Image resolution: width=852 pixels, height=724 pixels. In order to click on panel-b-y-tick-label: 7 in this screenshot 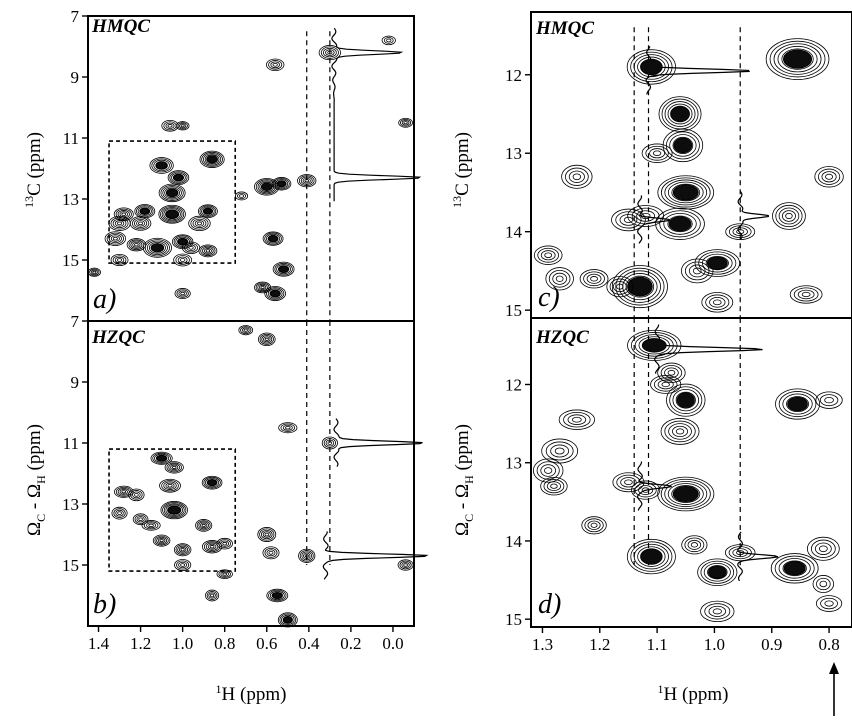, I will do `click(75, 321)`.